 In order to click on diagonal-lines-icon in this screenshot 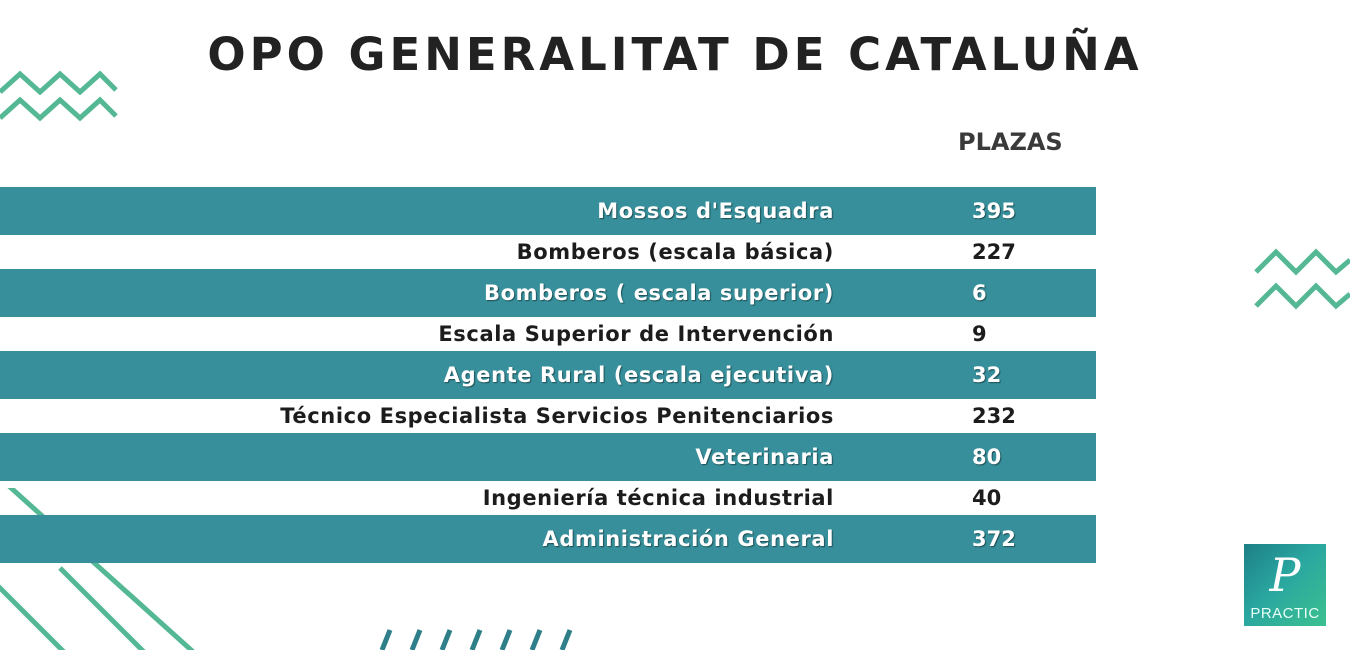, I will do `click(97, 569)`.